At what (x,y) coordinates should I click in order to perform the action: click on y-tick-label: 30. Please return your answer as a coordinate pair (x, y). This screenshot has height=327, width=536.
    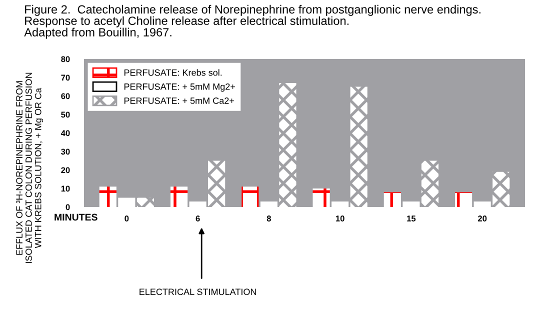
    Looking at the image, I should click on (65, 151).